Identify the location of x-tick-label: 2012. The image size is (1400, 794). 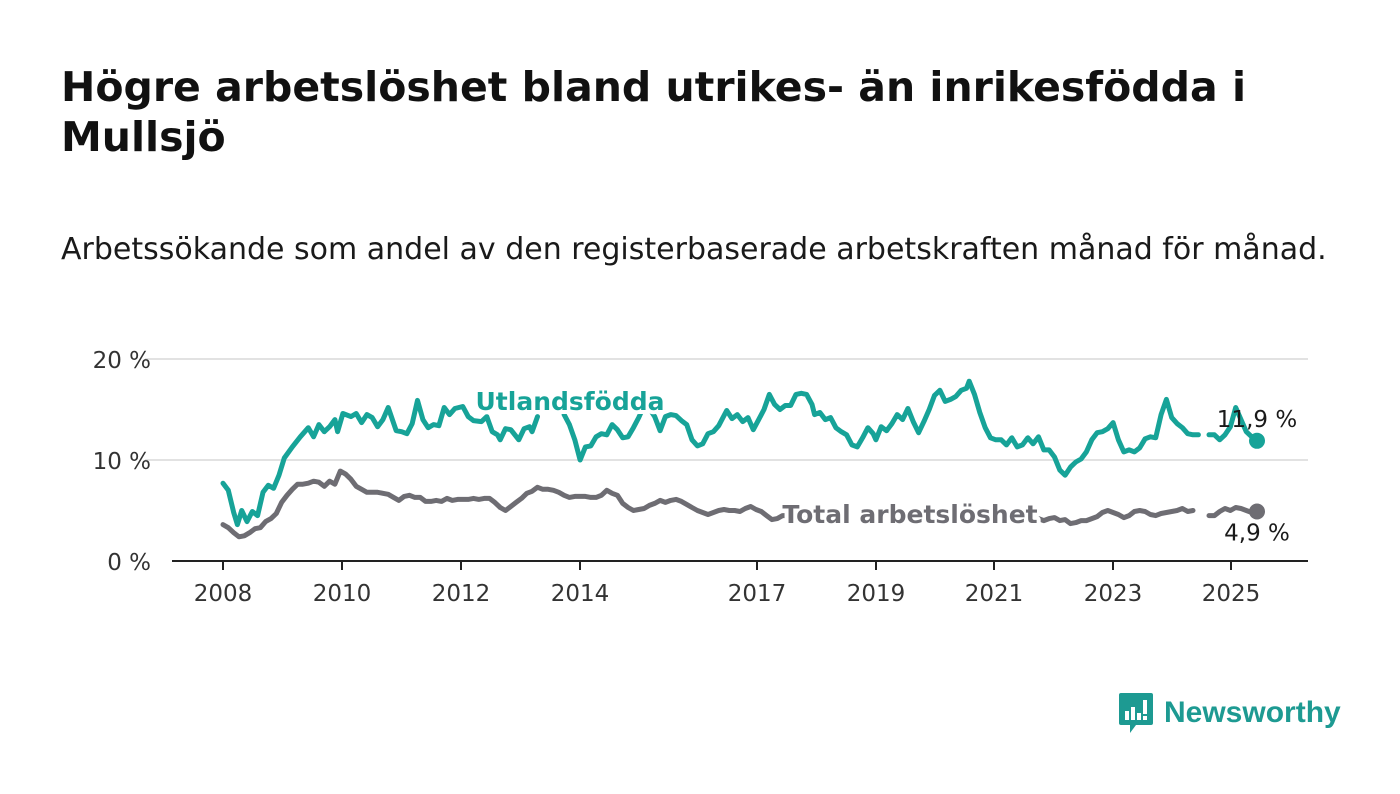
(461, 594).